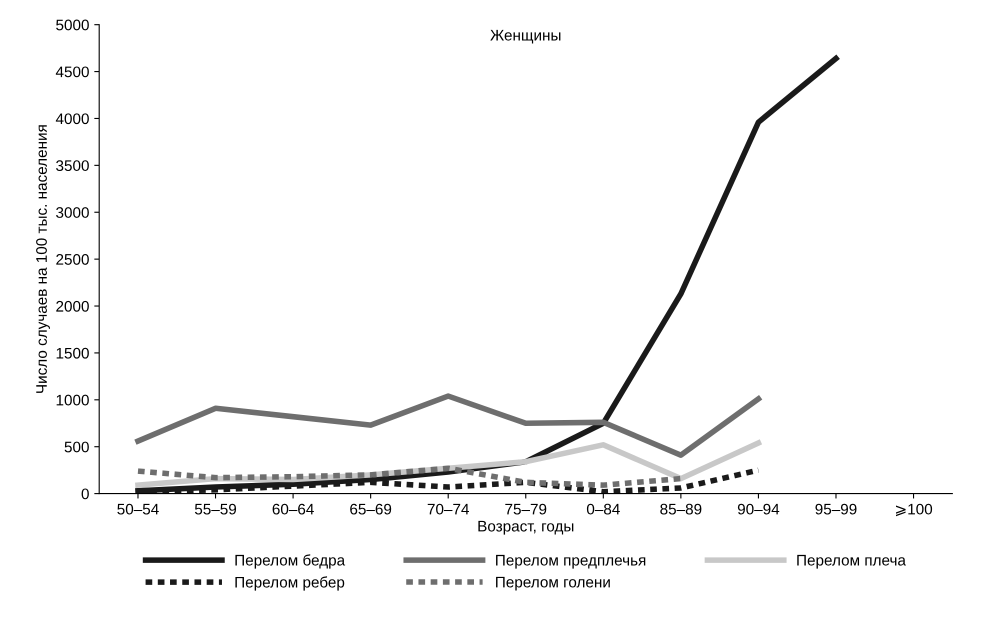  What do you see at coordinates (72, 72) in the screenshot?
I see `y-tick-label: 4500` at bounding box center [72, 72].